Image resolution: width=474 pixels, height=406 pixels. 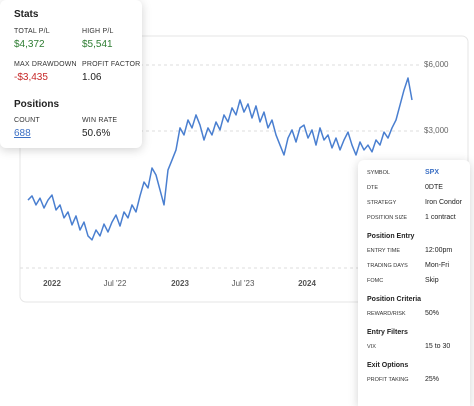 What do you see at coordinates (111, 64) in the screenshot?
I see `stat-label: PROFIT FACTOR` at bounding box center [111, 64].